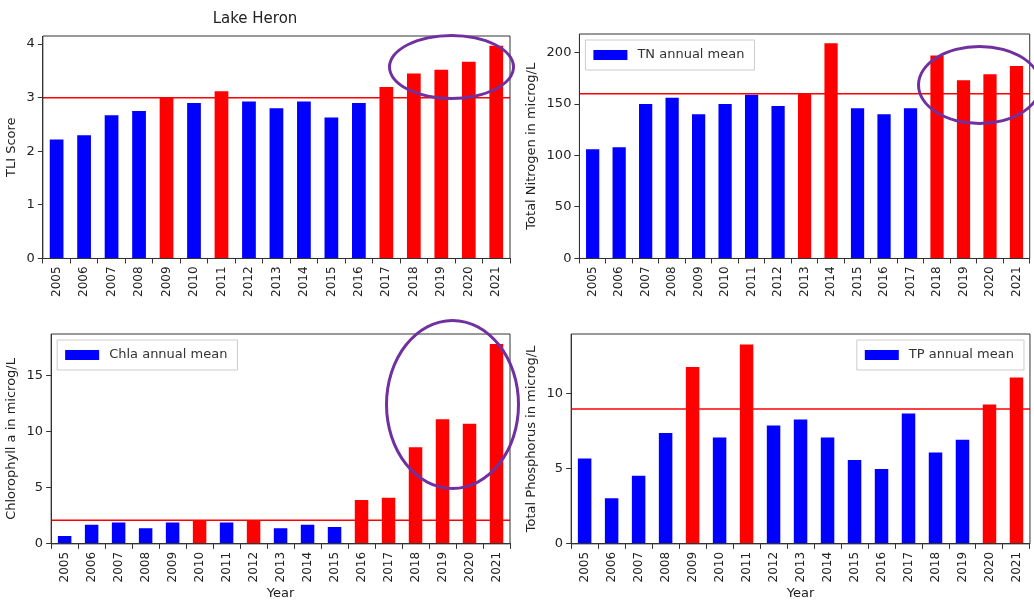  What do you see at coordinates (30, 97) in the screenshot?
I see `y-tick-label: 3` at bounding box center [30, 97].